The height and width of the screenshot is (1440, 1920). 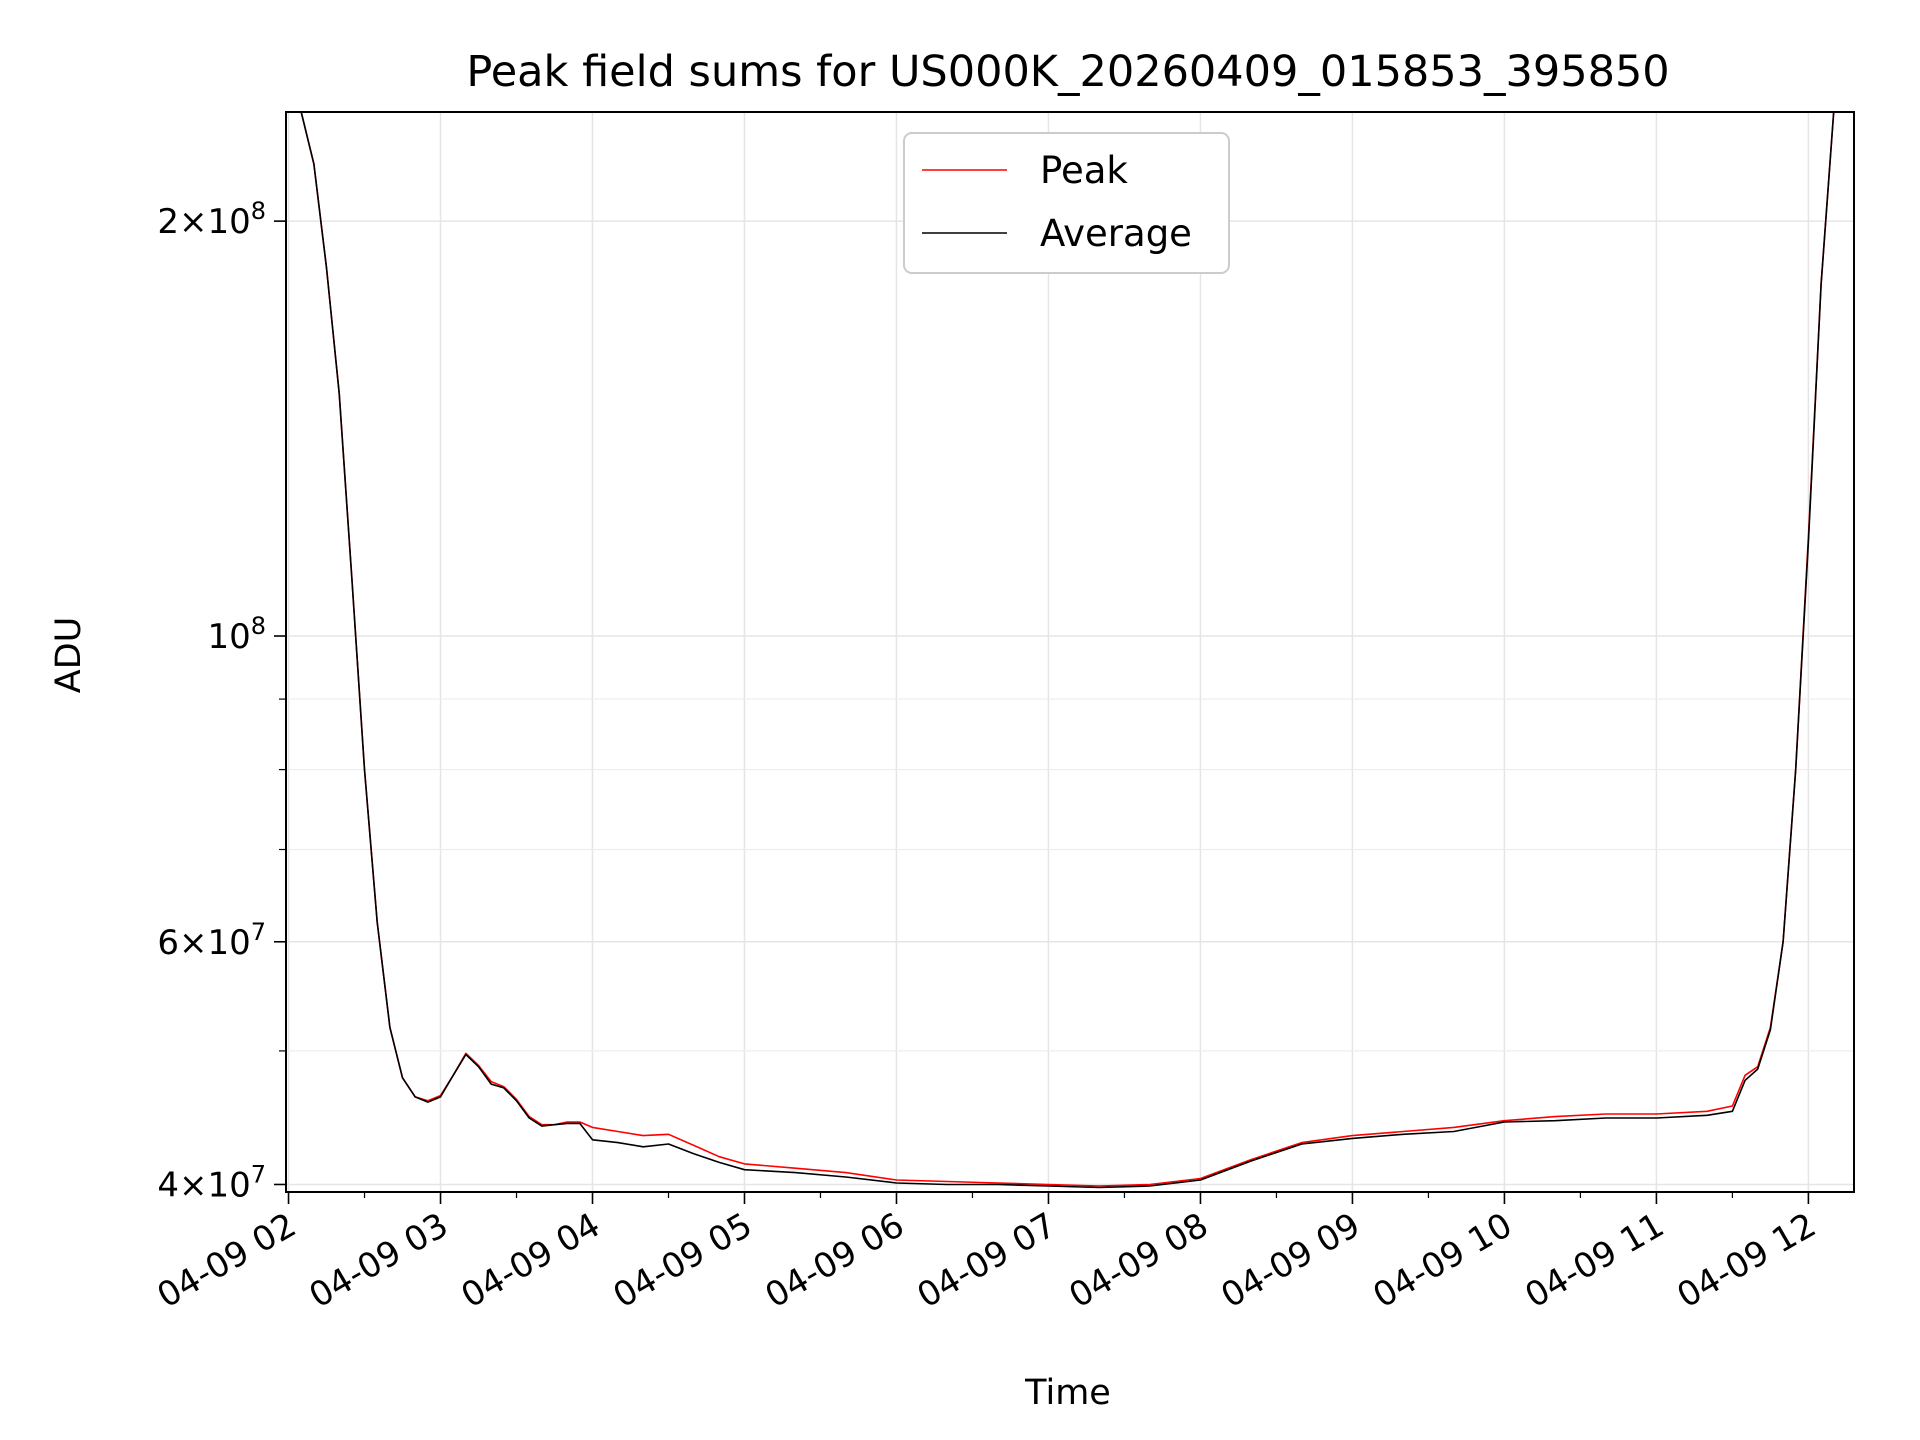 I want to click on y-tick-label: 108, so click(x=236, y=634).